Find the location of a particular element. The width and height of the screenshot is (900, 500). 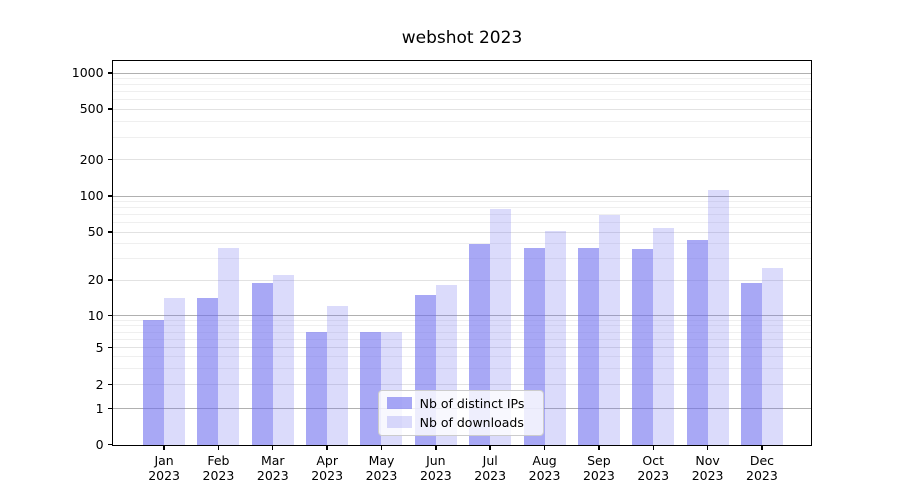

legend-swatch-distinct-ips-icon is located at coordinates (399, 403).